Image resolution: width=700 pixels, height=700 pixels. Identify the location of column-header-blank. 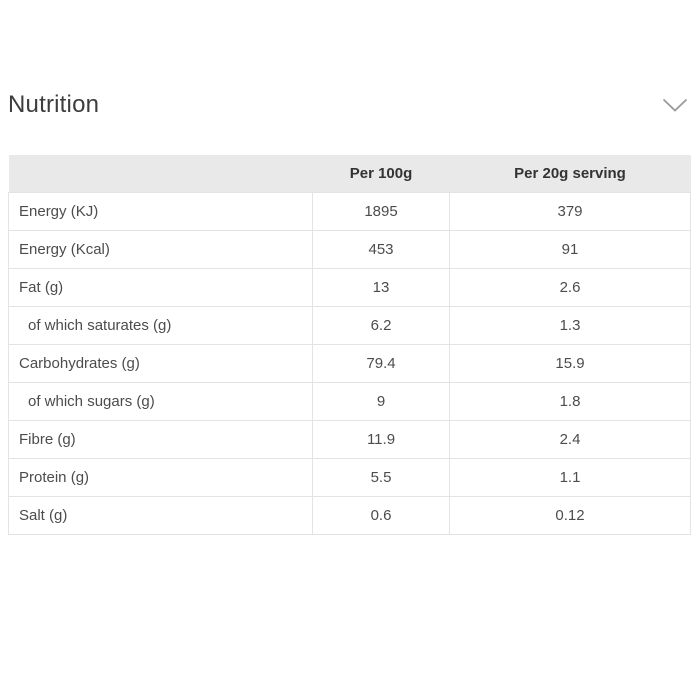
(160, 174).